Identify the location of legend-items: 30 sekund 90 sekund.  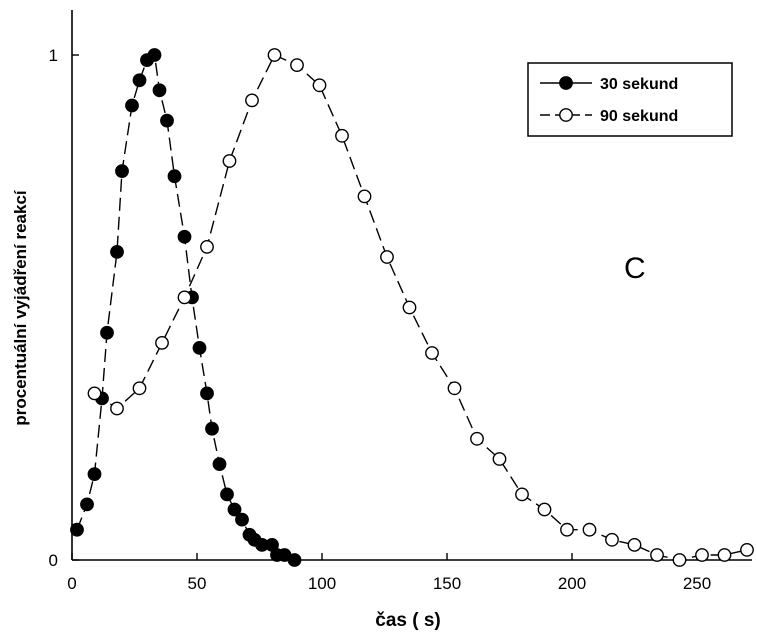
(609, 100).